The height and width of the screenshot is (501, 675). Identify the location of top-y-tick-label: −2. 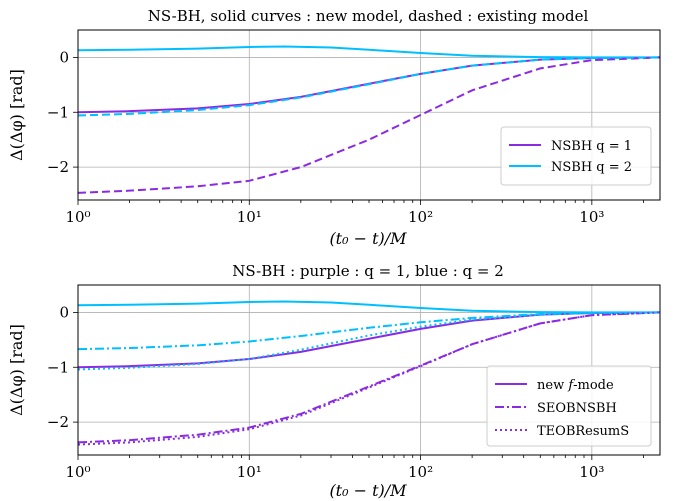
(58, 167).